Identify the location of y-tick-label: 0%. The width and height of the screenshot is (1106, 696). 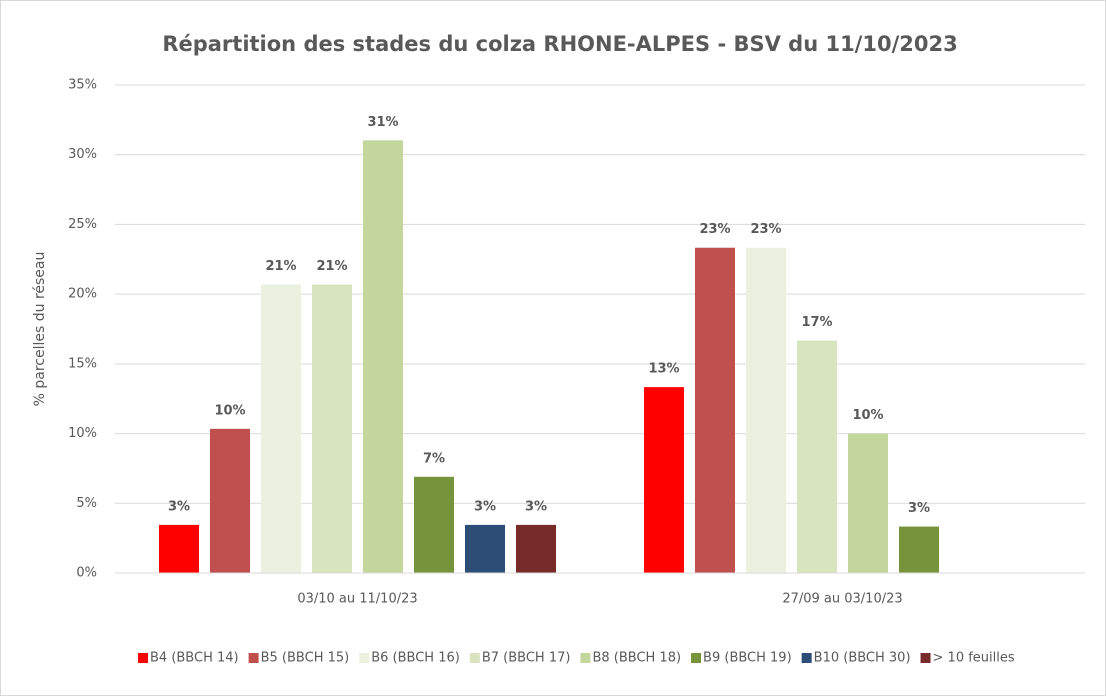
(86, 573).